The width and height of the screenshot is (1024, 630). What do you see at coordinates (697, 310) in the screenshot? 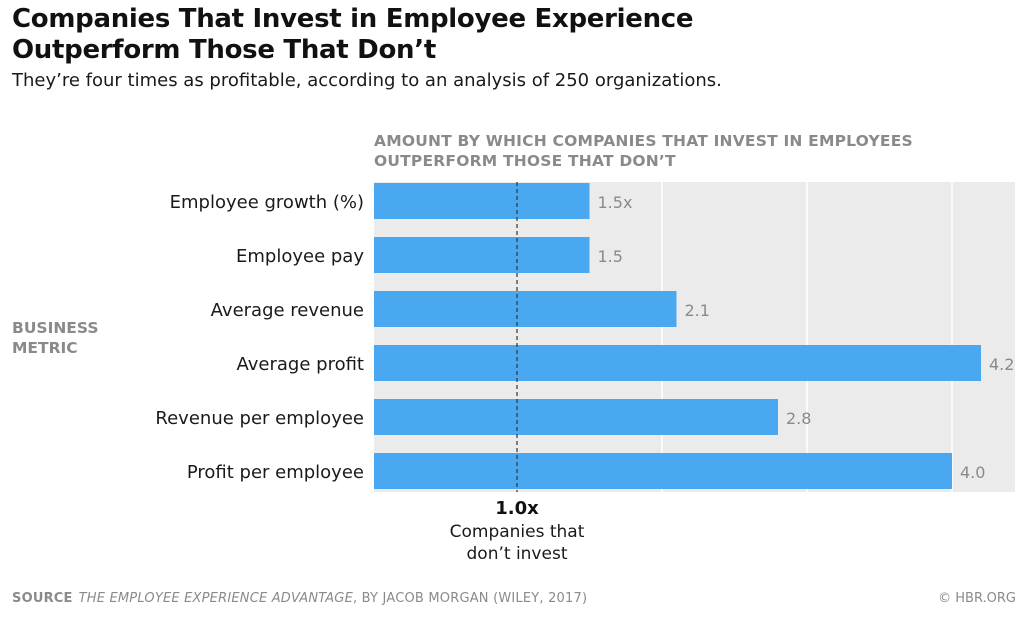
I see `value-label: 2.1` at bounding box center [697, 310].